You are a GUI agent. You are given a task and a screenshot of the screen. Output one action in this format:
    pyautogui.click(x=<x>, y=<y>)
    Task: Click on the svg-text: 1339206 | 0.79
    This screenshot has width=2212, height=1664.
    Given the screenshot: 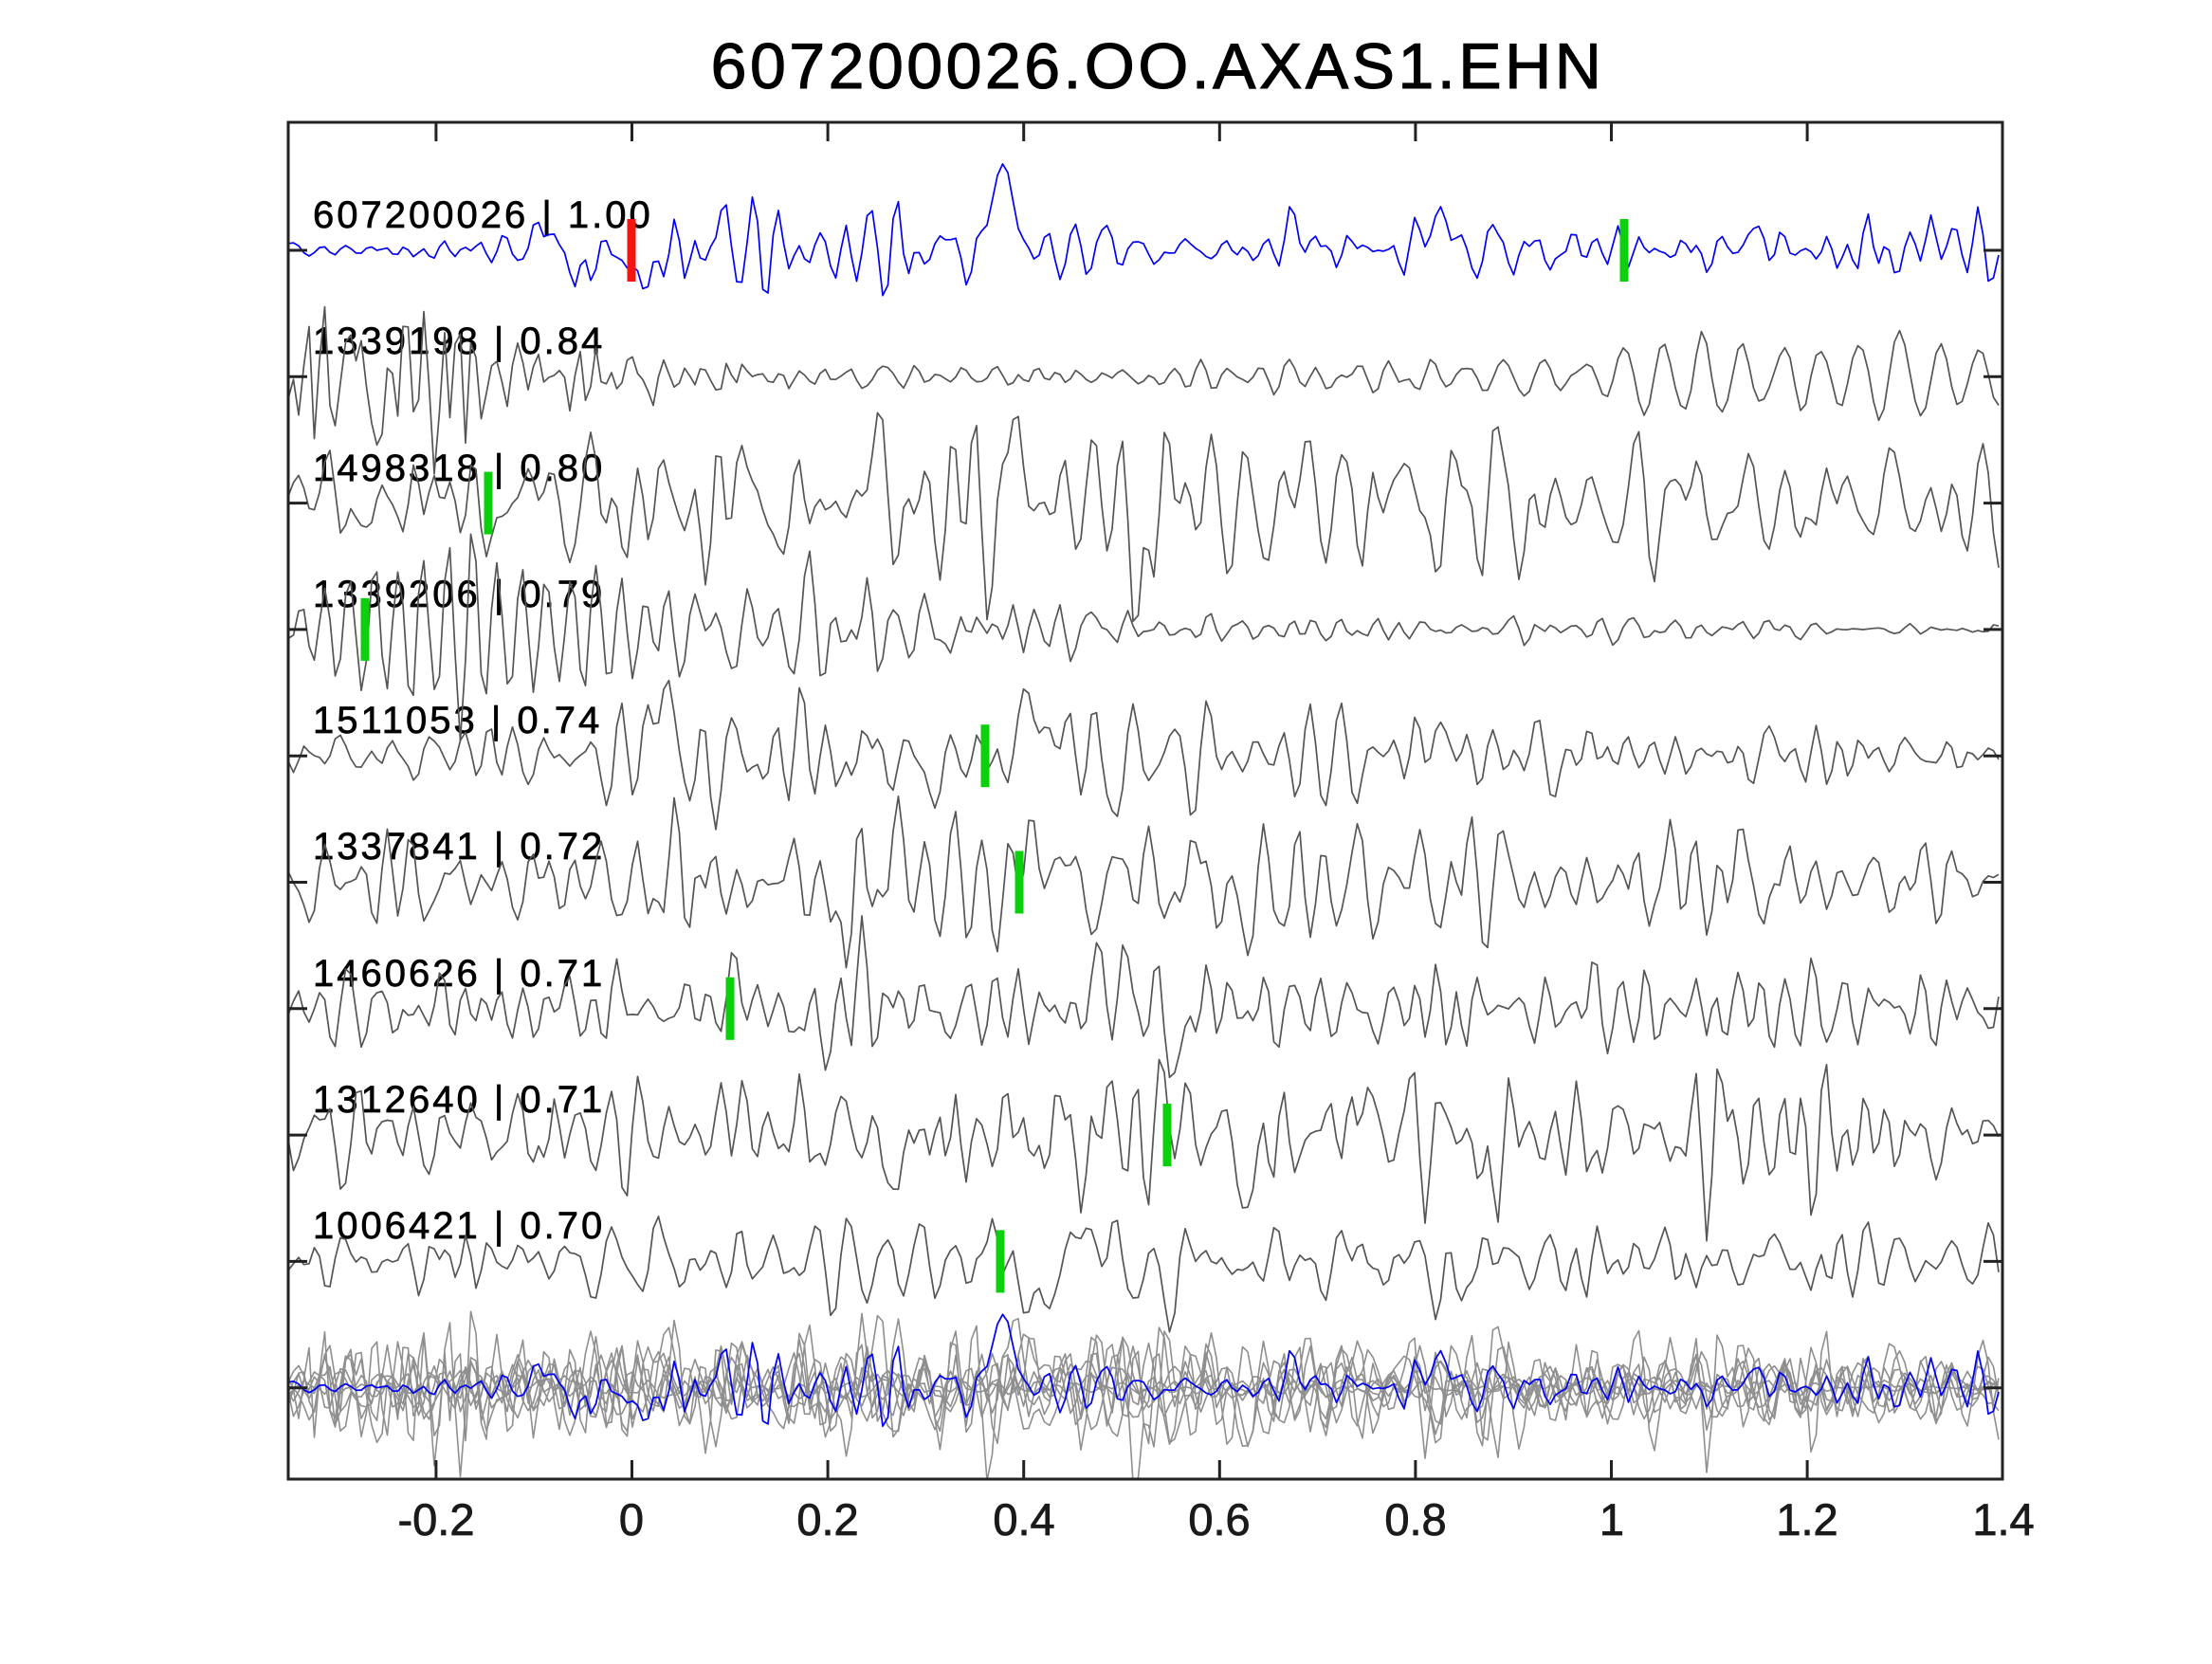 What is the action you would take?
    pyautogui.click(x=459, y=594)
    